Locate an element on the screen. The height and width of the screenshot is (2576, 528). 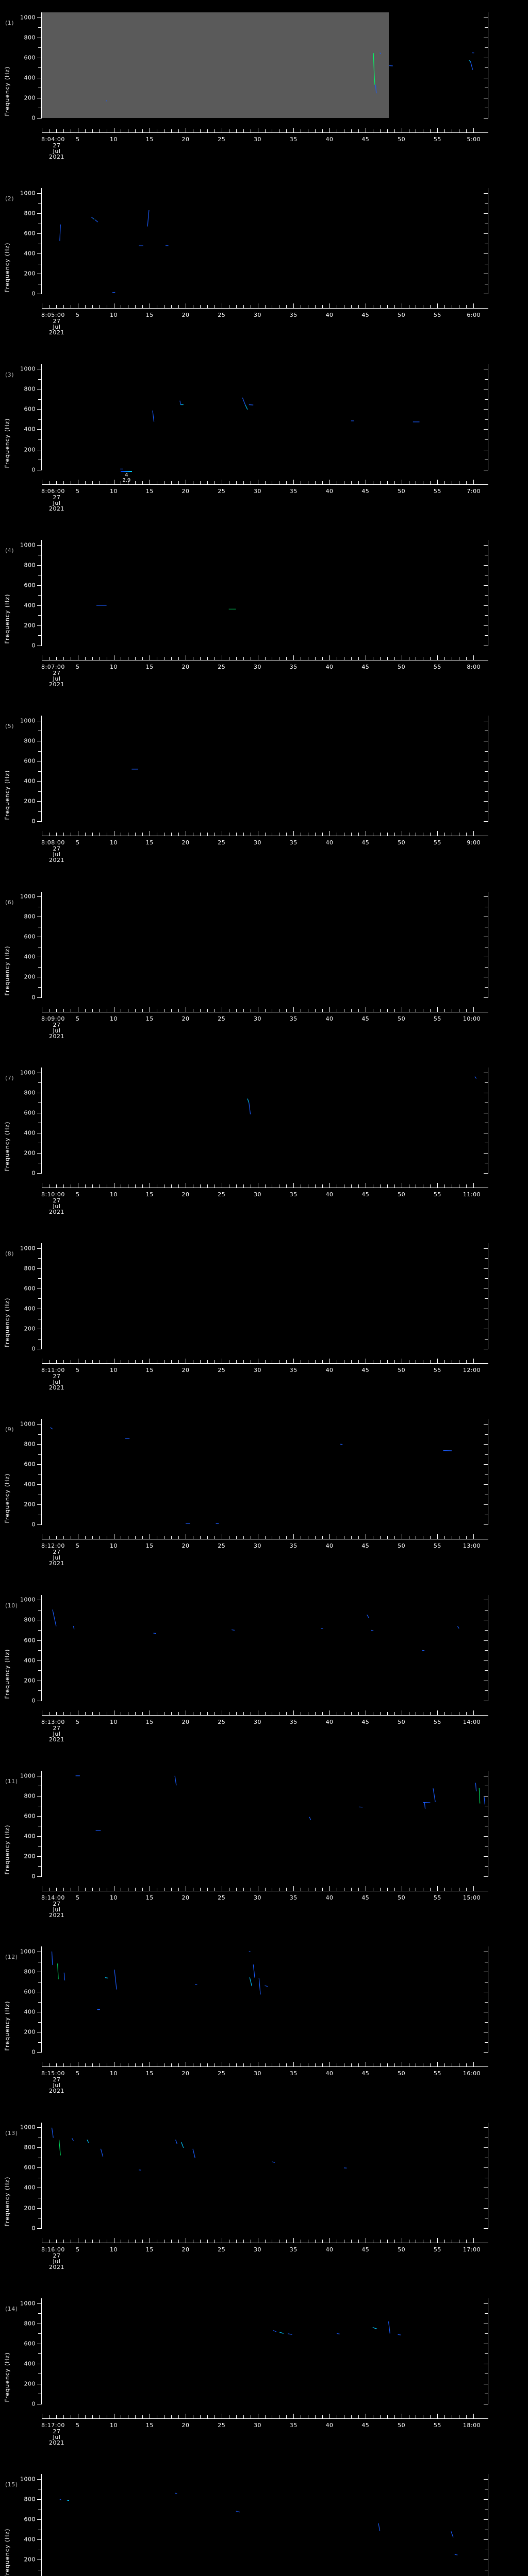
date-line: 27 is located at coordinates (57, 145).